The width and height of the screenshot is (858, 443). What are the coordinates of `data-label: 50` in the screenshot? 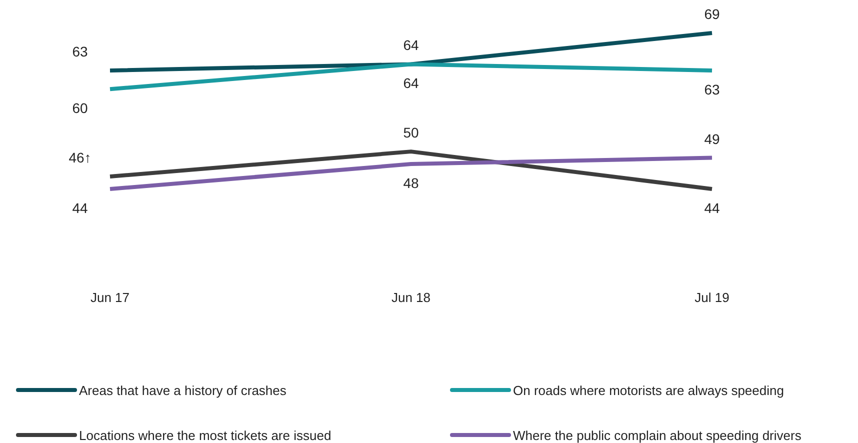 It's located at (411, 132).